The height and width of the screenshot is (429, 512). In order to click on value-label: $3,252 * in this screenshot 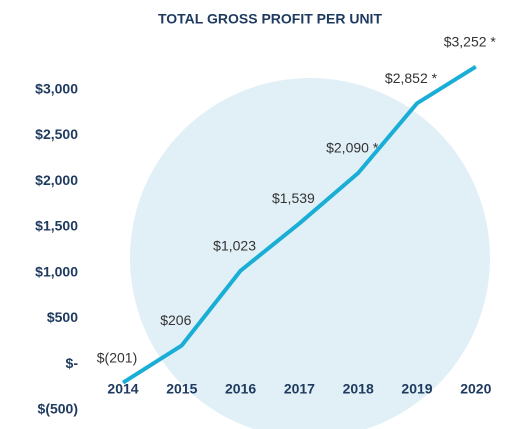, I will do `click(470, 41)`.